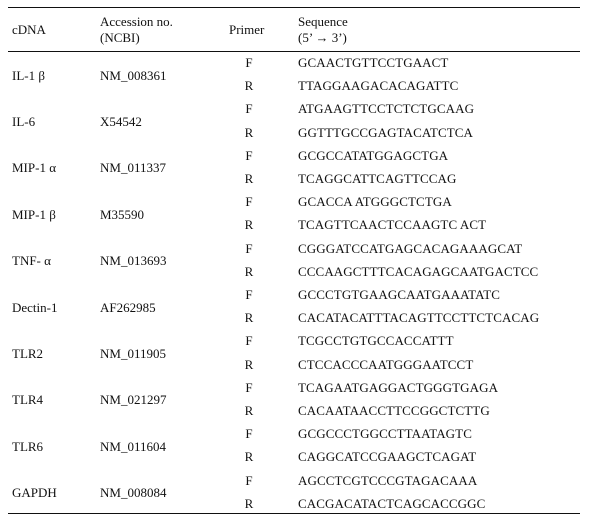  What do you see at coordinates (133, 75) in the screenshot?
I see `accession-number: NM_008361` at bounding box center [133, 75].